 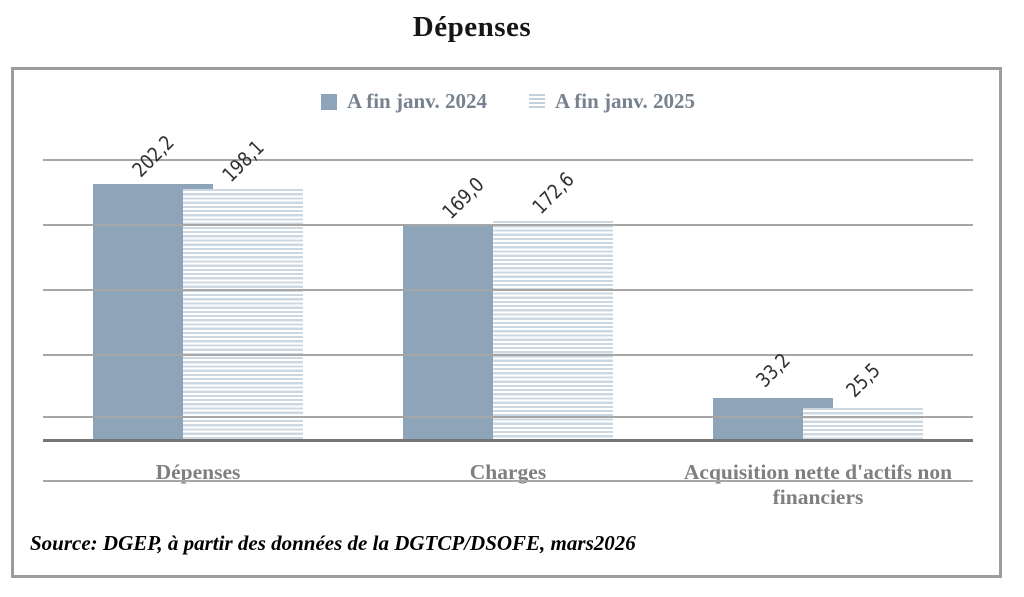 I want to click on chart-title: Dépenses, so click(x=472, y=27).